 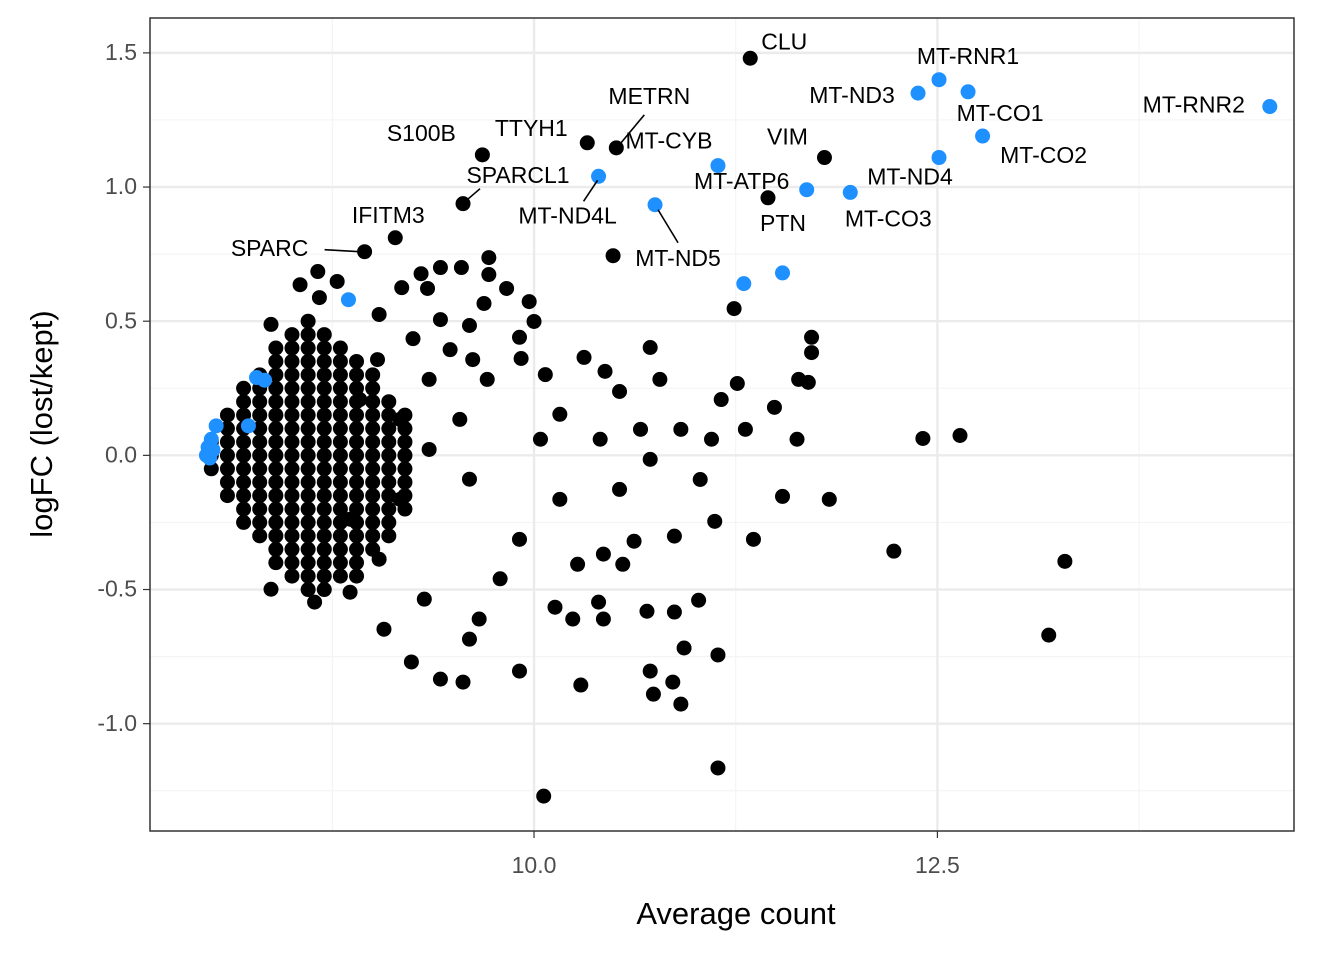 I want to click on y-tick-label: -0.5, so click(x=117, y=589).